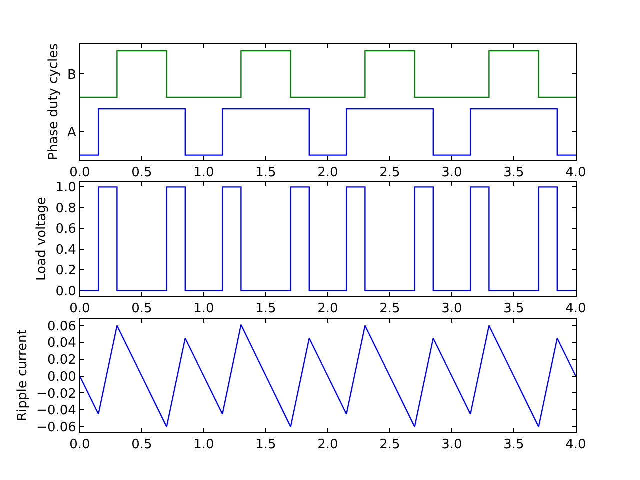 The width and height of the screenshot is (640, 480). Describe the element at coordinates (66, 271) in the screenshot. I see `y-tick-label: 0.2` at that location.